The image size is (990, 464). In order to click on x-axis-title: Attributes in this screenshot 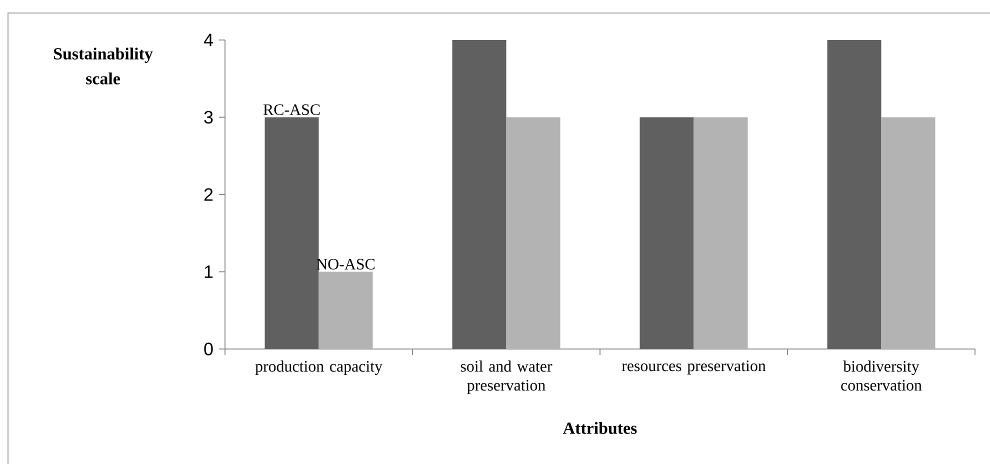, I will do `click(600, 428)`.